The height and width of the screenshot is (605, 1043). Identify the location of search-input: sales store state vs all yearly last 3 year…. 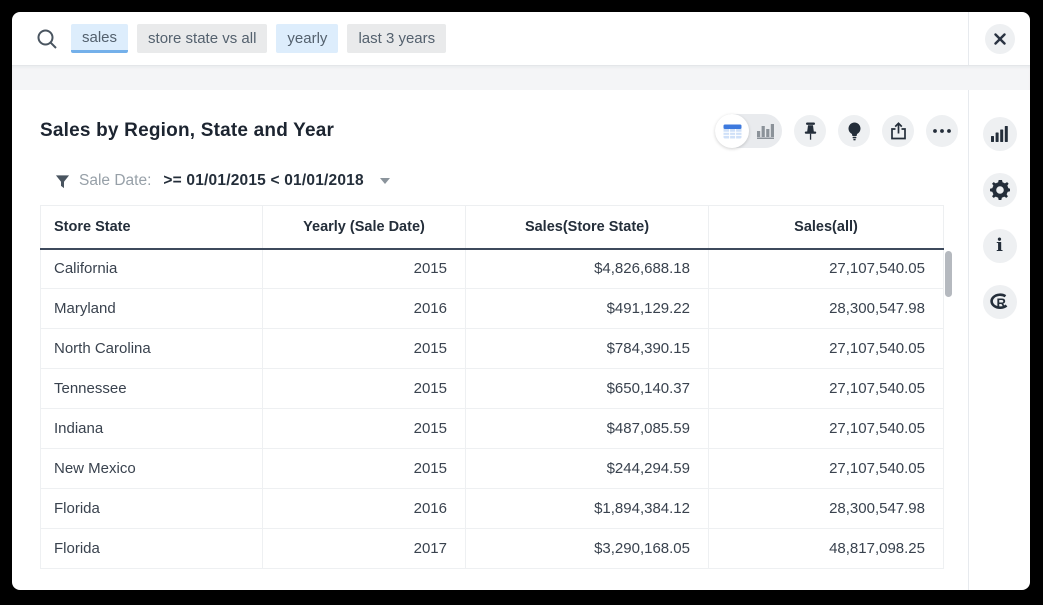
(490, 38).